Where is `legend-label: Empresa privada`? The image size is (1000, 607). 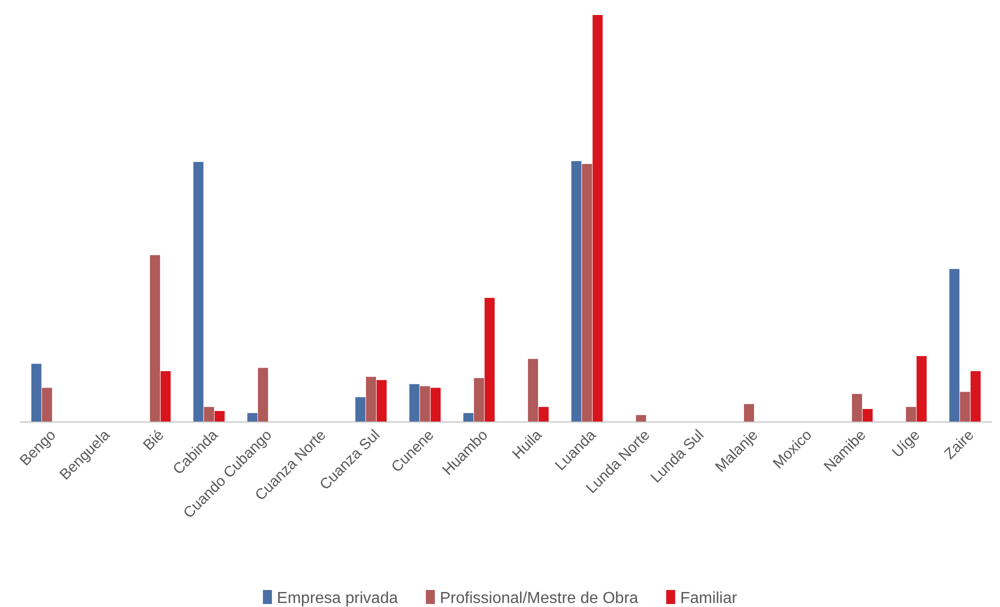
legend-label: Empresa privada is located at coordinates (337, 598).